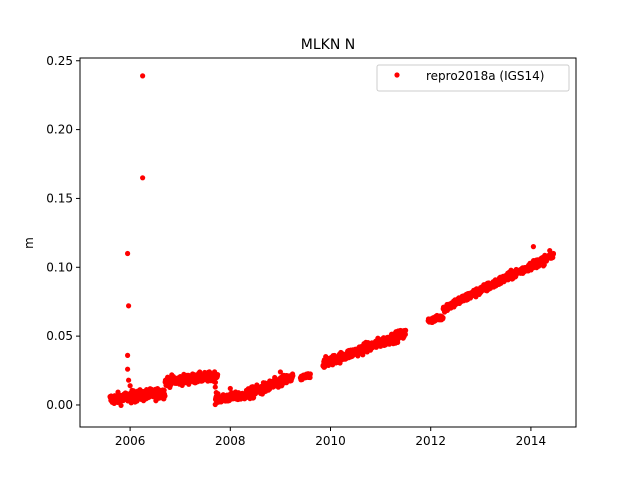 This screenshot has width=640, height=480. What do you see at coordinates (531, 441) in the screenshot?
I see `x-tick-label: 2014` at bounding box center [531, 441].